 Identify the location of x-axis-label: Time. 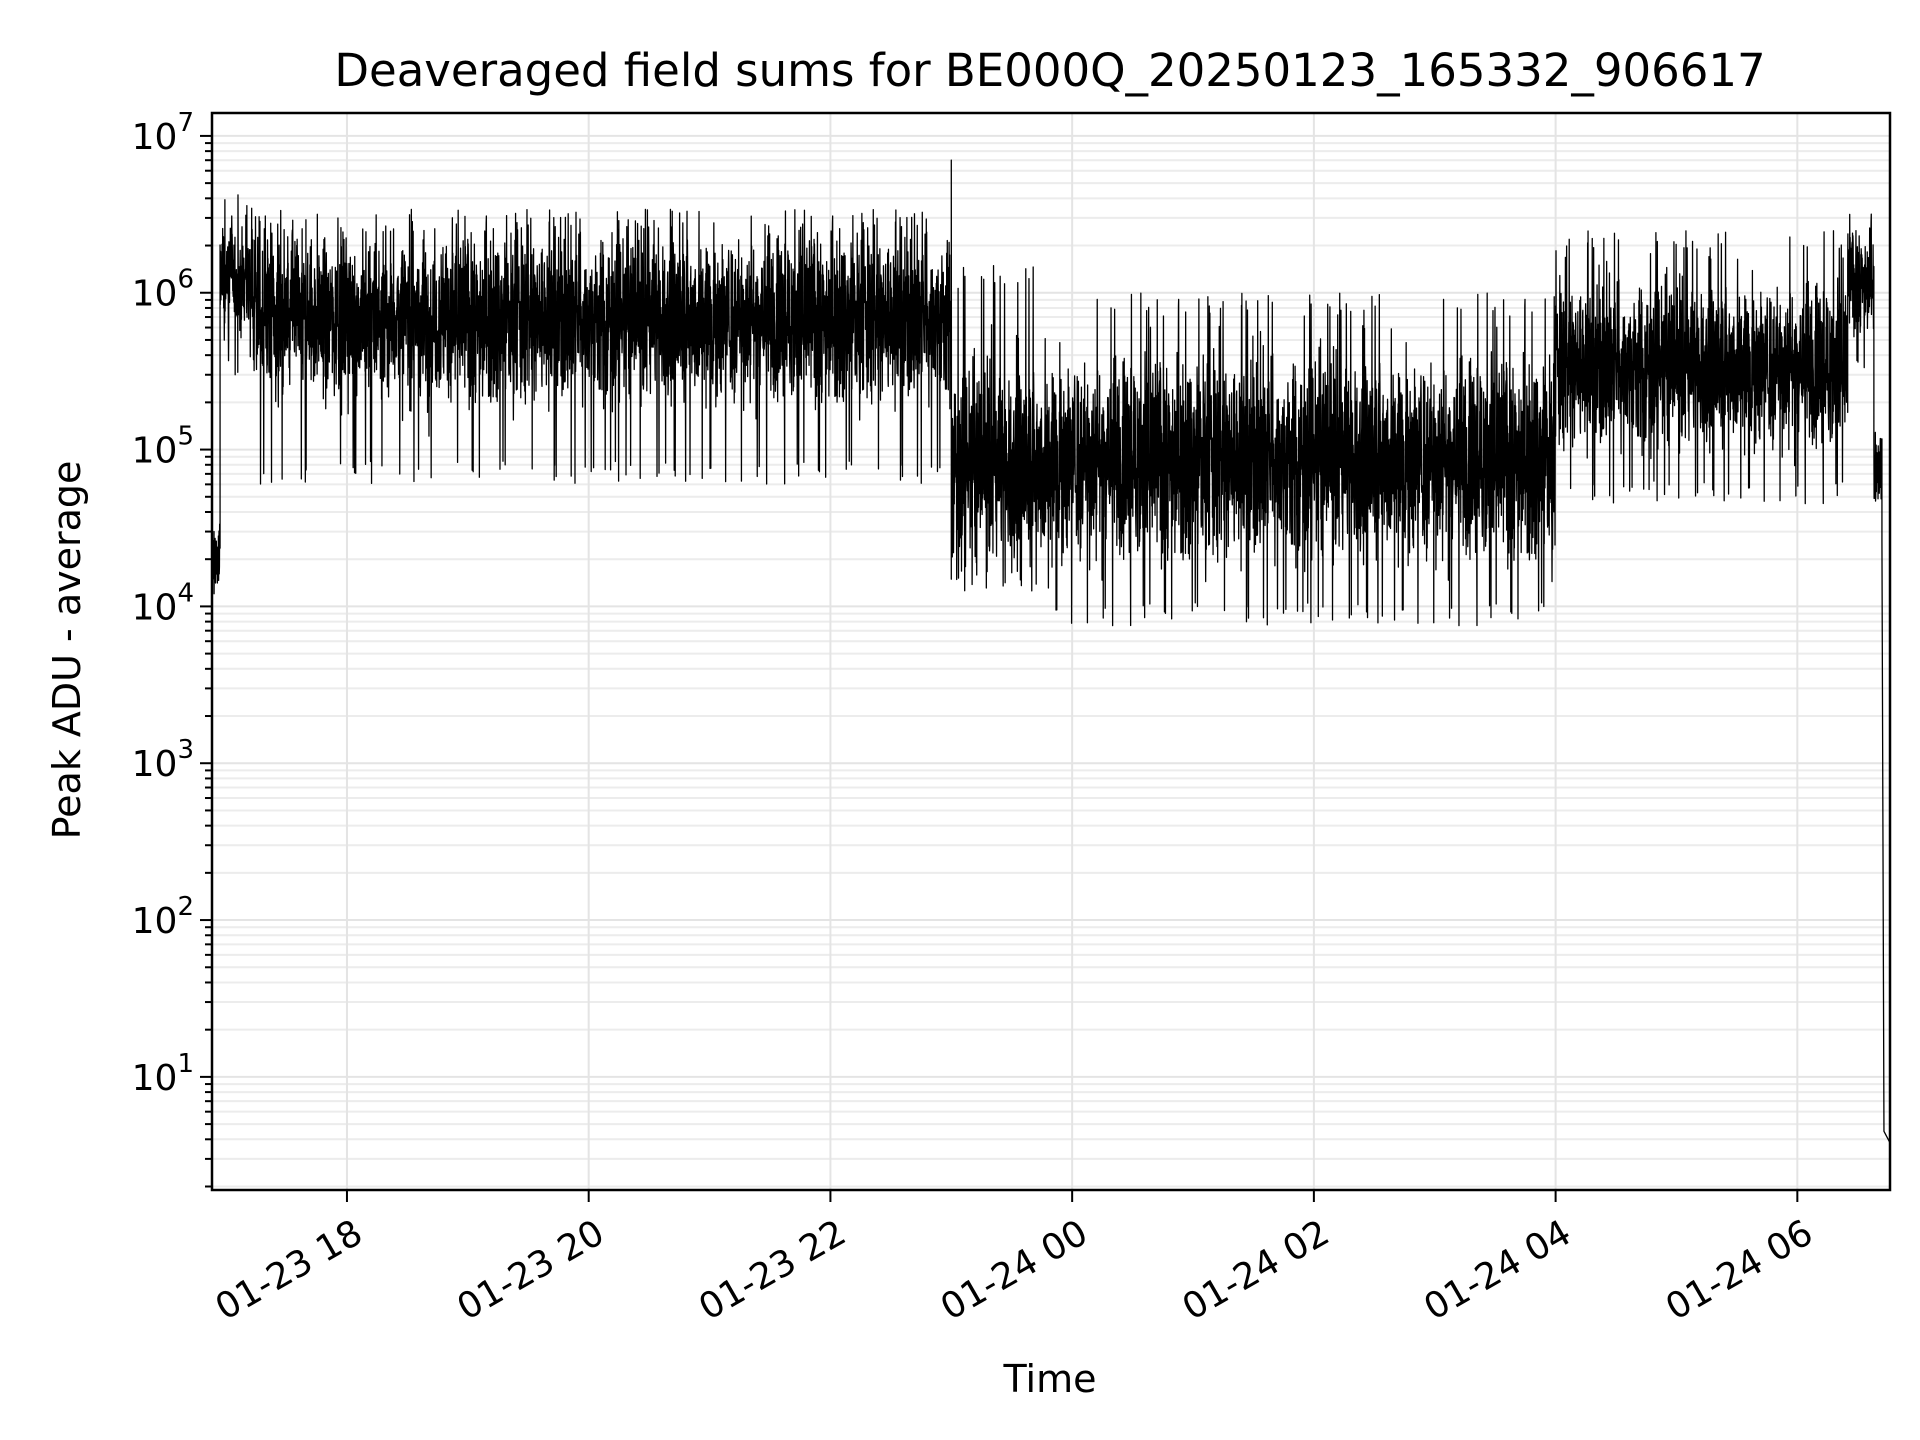
(1050, 1379).